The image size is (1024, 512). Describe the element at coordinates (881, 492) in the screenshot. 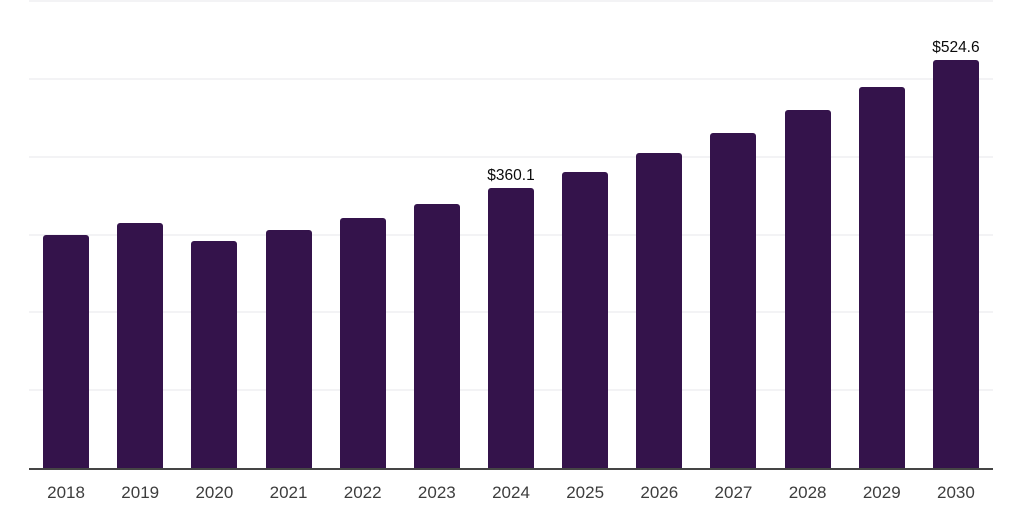

I see `x-tick-label-2029: 2029` at that location.